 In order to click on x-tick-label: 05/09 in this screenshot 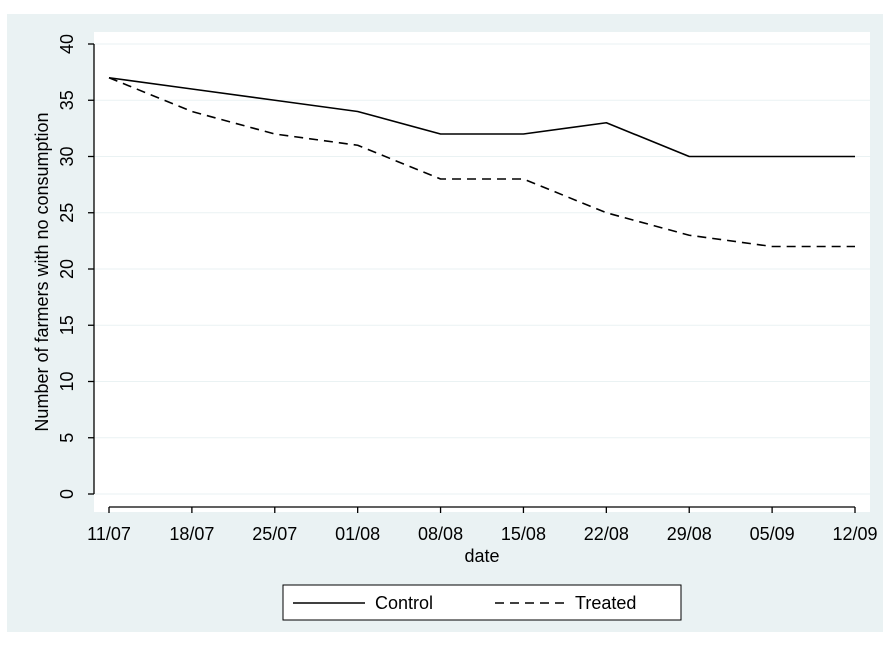, I will do `click(772, 534)`.